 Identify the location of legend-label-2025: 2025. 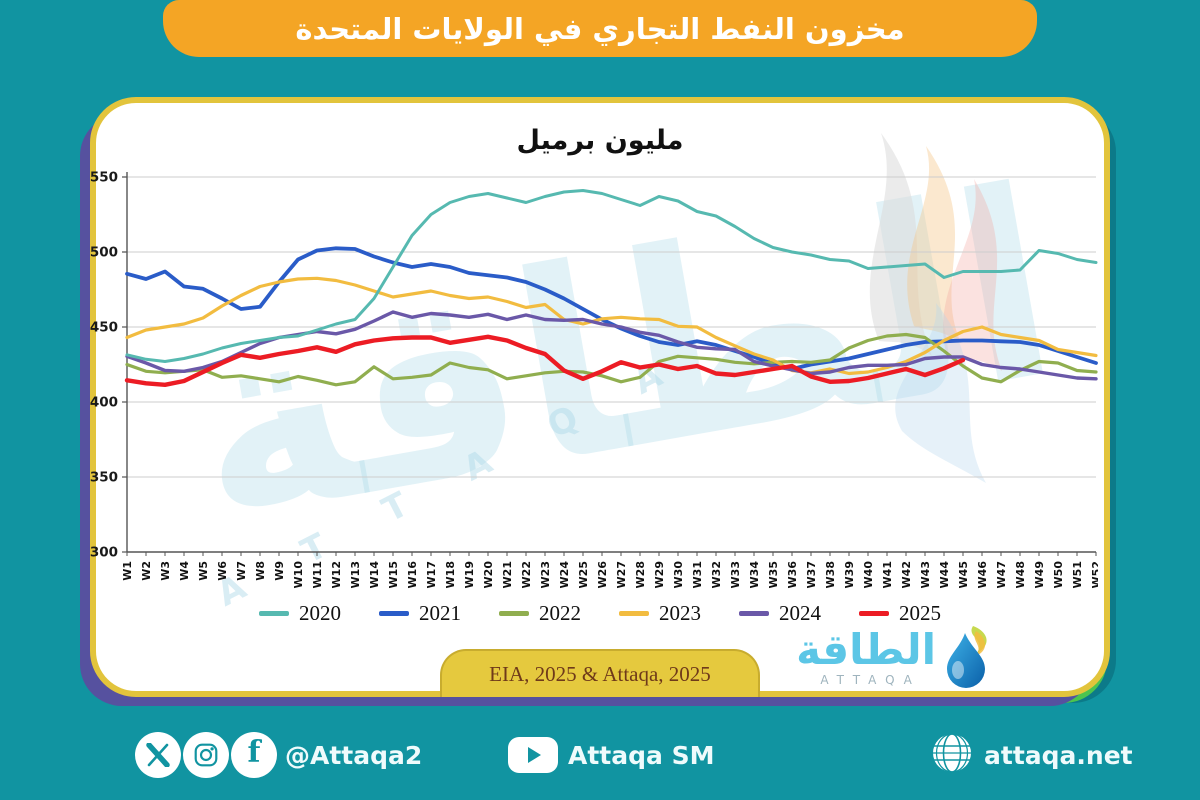
(920, 613).